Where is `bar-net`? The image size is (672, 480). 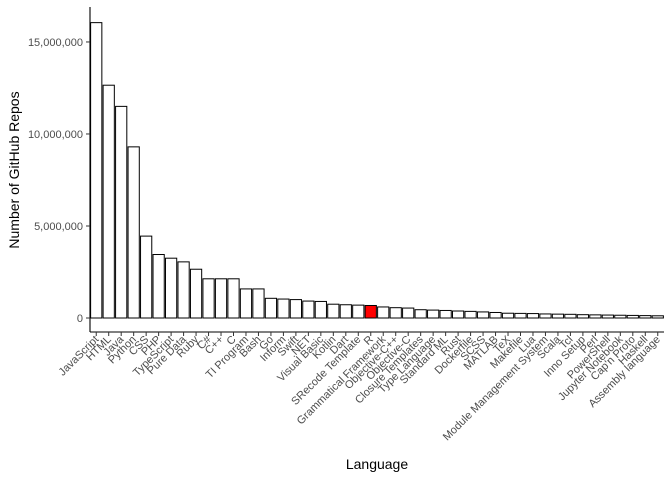
bar-net is located at coordinates (308, 309).